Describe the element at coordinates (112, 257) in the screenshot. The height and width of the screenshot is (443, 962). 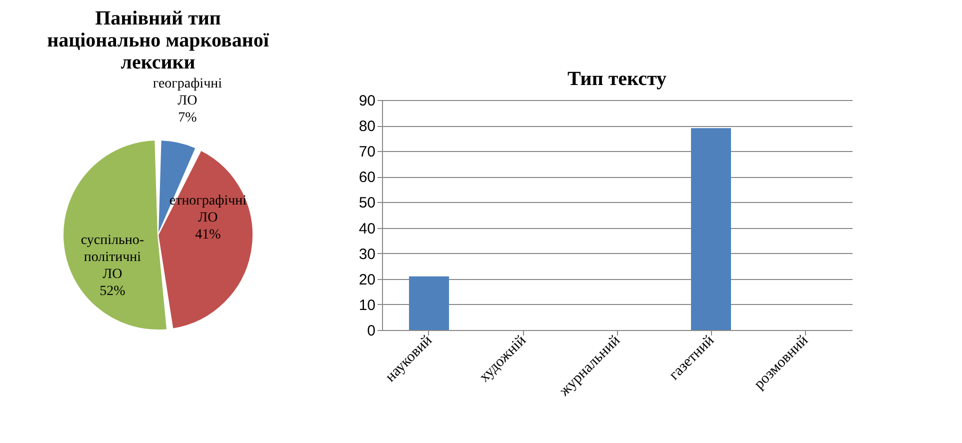
I see `slice-label: суспільно-політичні ЛО` at that location.